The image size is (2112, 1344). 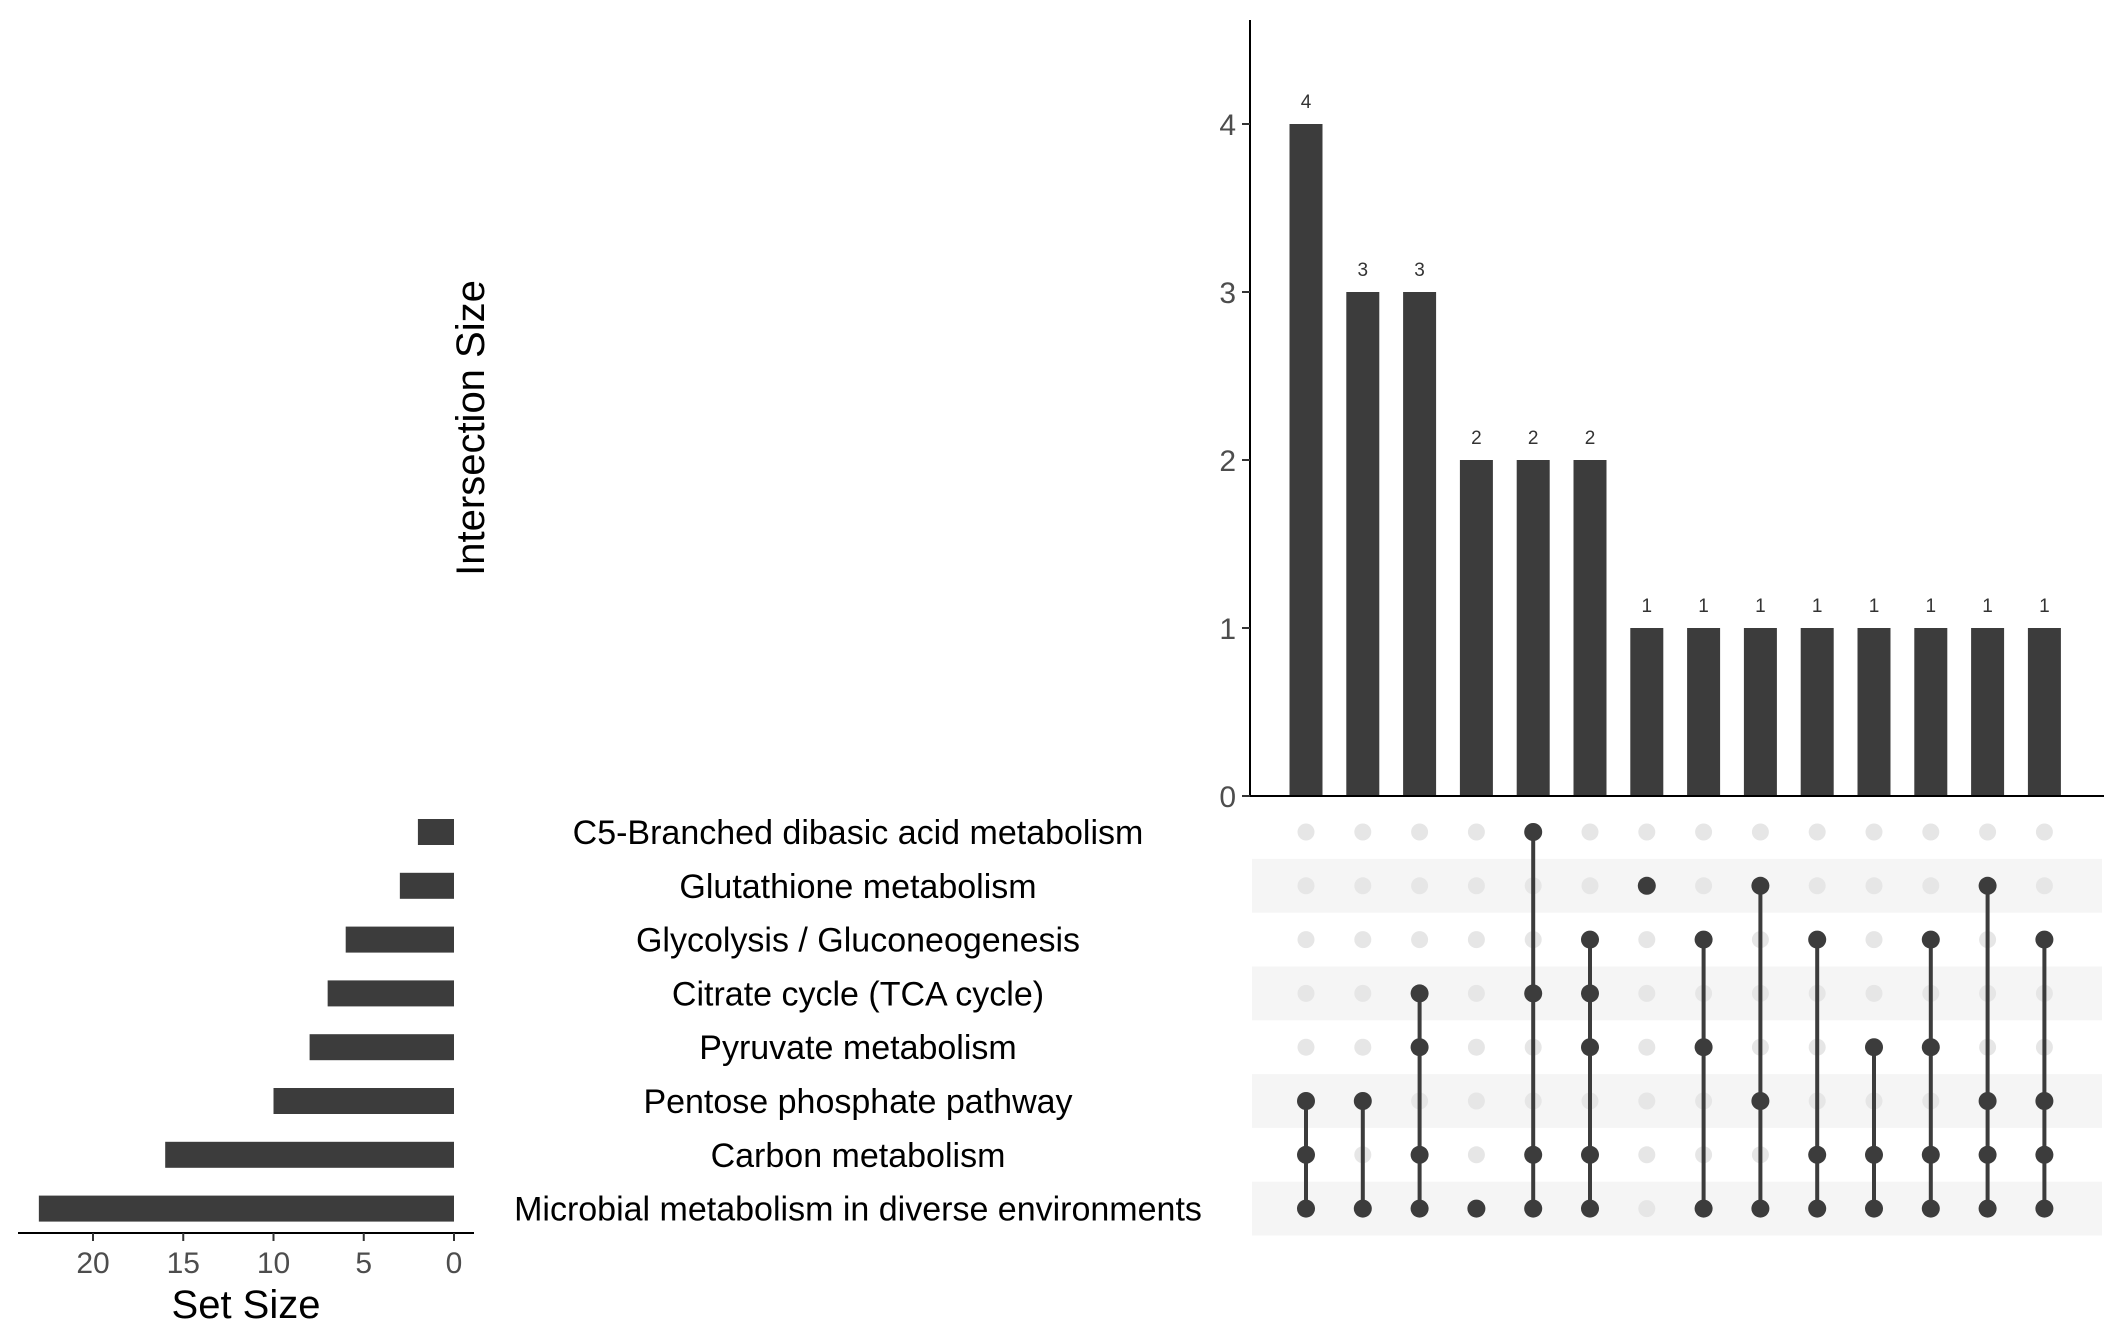 I want to click on intersection-bar-label: 2, so click(x=1476, y=438).